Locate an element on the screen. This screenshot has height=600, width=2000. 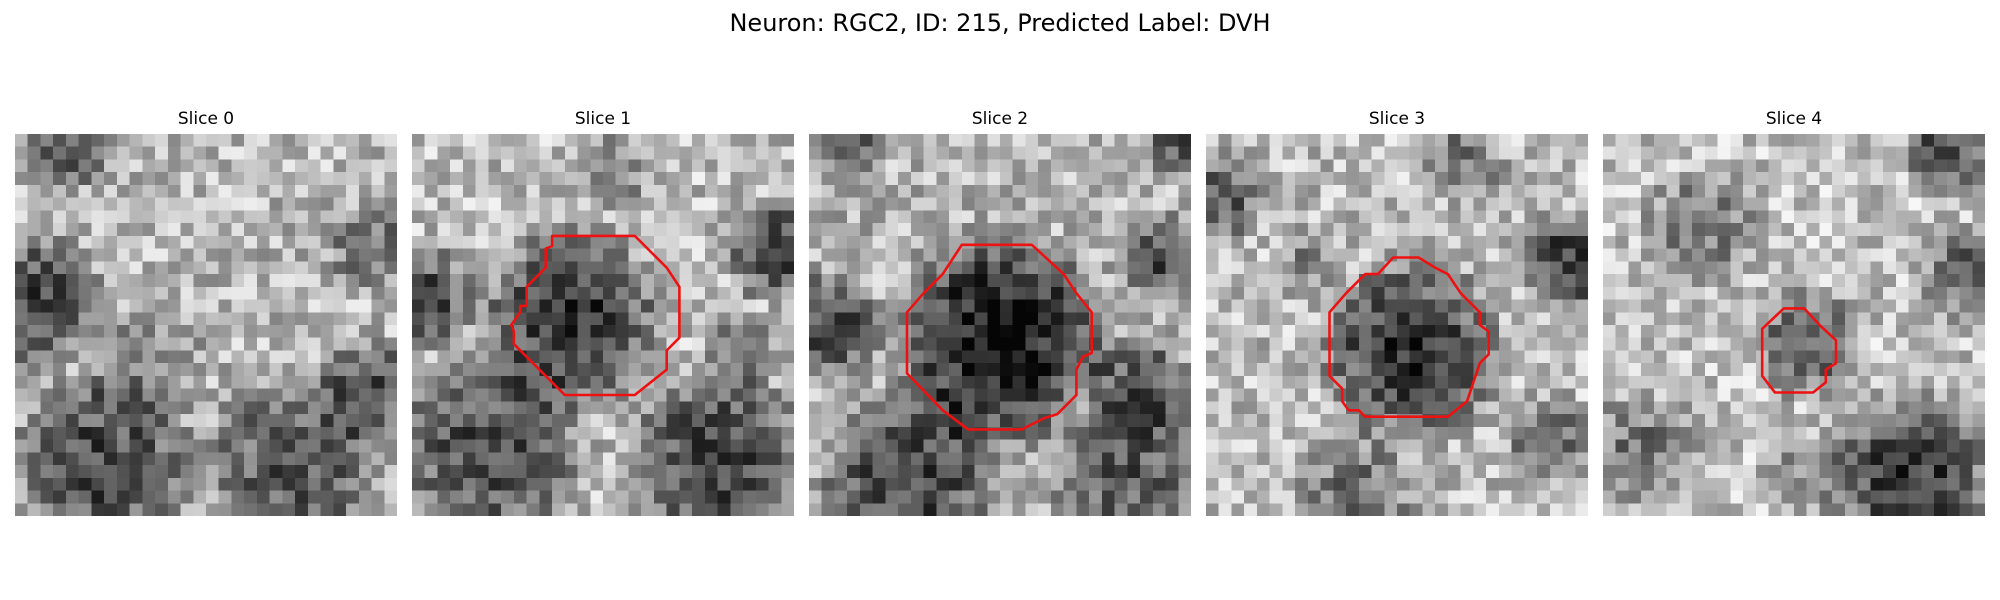
slice-panel-1: Slice 1 is located at coordinates (603, 312).